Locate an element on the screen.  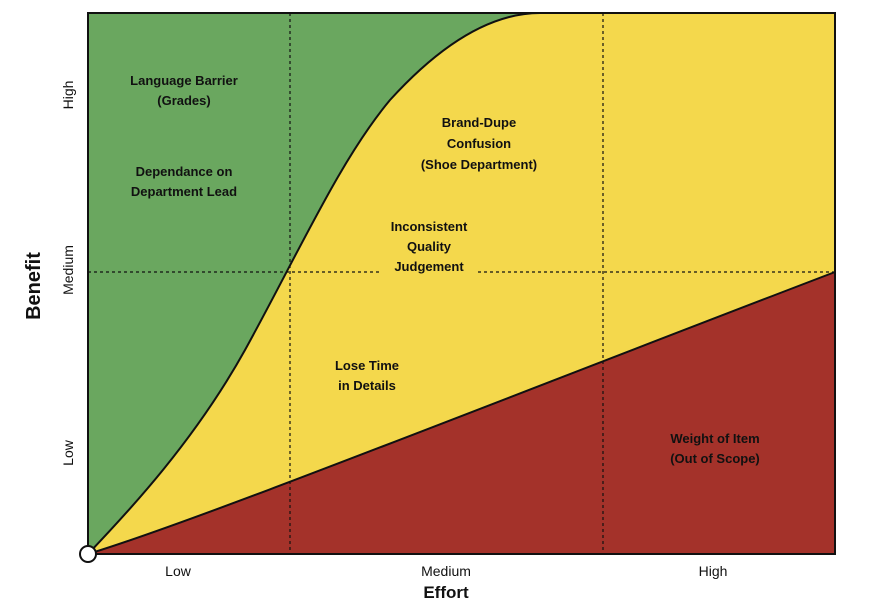
label-background is located at coordinates (429, 267).